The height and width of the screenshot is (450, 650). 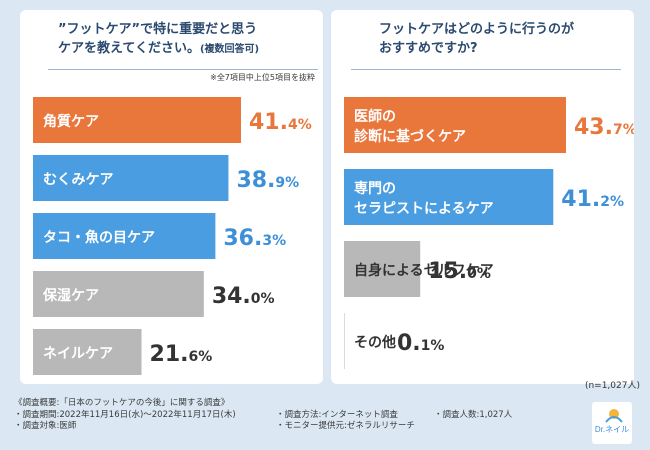 I want to click on chart1-category-label-0-line1: 診断に基づくケア, so click(x=410, y=136).